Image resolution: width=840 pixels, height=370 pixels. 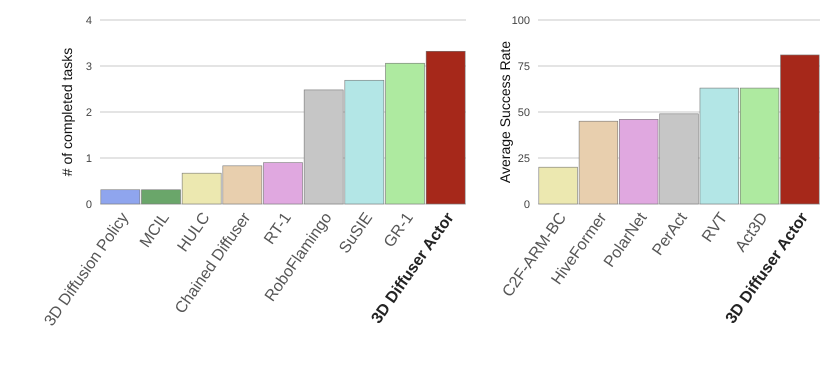 What do you see at coordinates (524, 66) in the screenshot?
I see `y-tick-label: 75` at bounding box center [524, 66].